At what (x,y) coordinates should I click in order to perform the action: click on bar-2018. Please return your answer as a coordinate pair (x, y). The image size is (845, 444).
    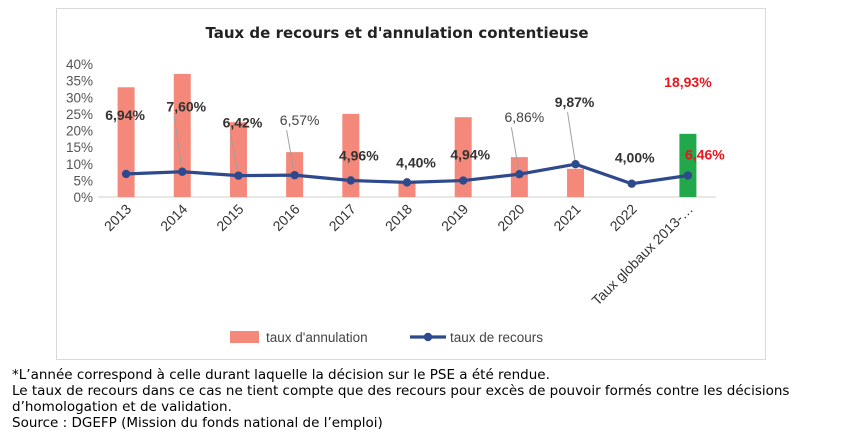
    Looking at the image, I should click on (407, 189).